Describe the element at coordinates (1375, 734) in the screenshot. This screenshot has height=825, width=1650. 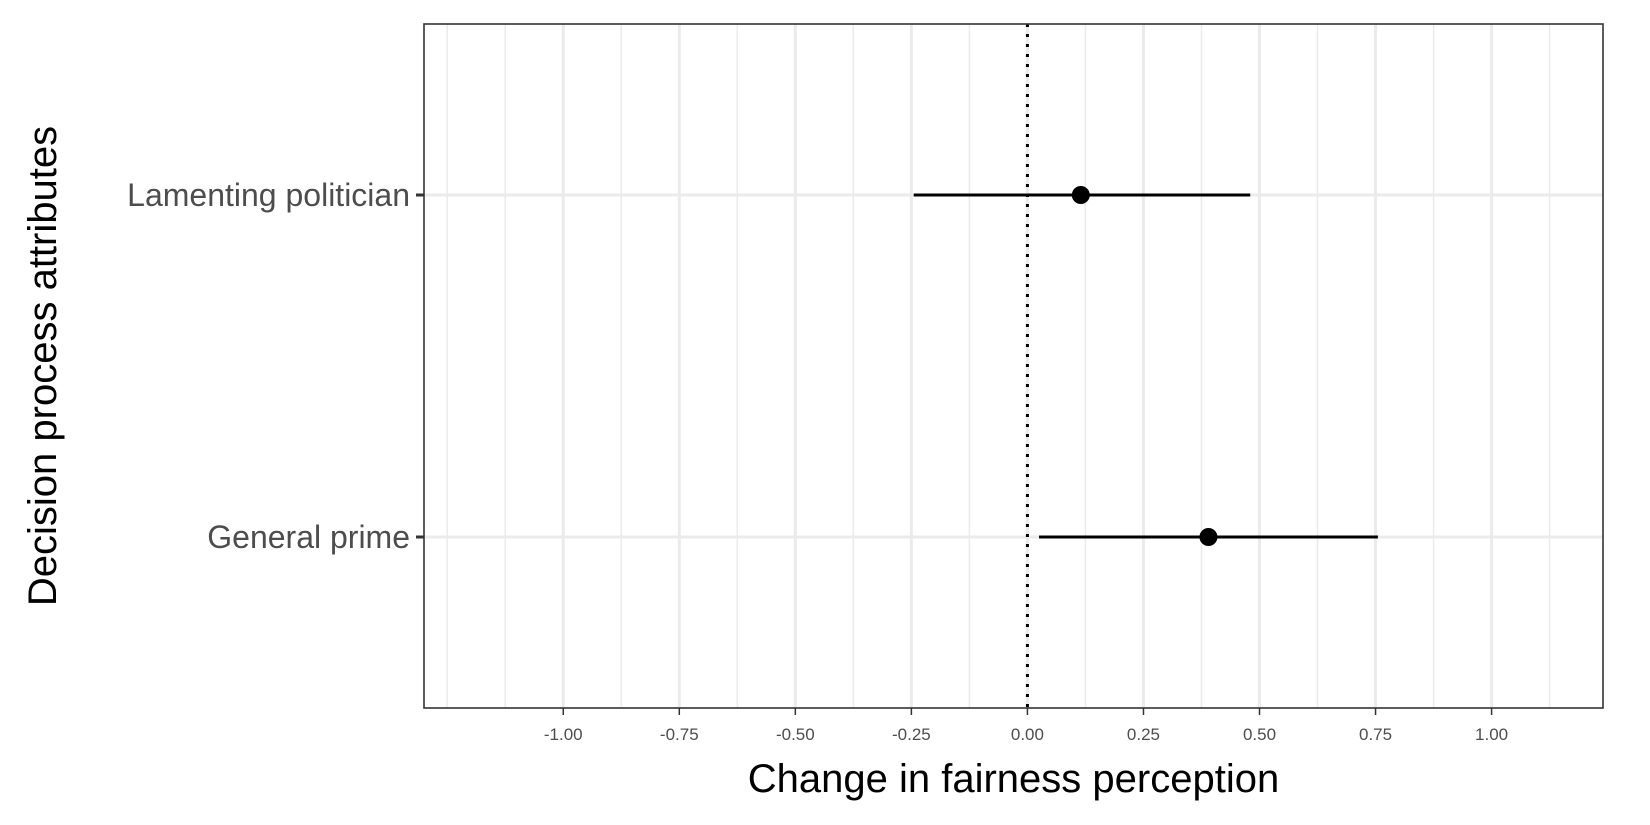
I see `x-tick-label: 0.75` at that location.